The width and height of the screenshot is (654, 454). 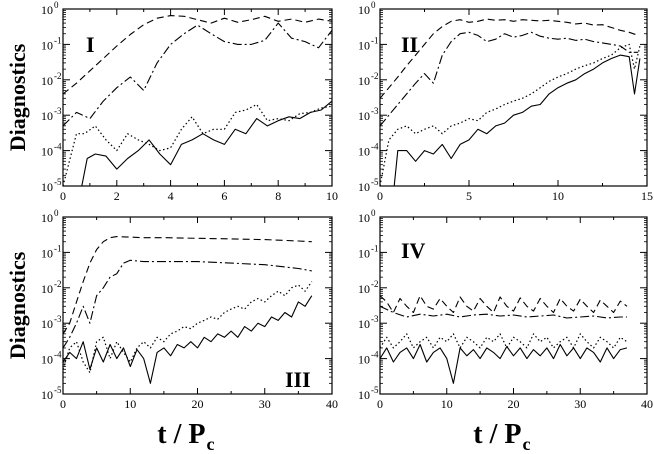 What do you see at coordinates (469, 196) in the screenshot?
I see `x-tick-label: 5` at bounding box center [469, 196].